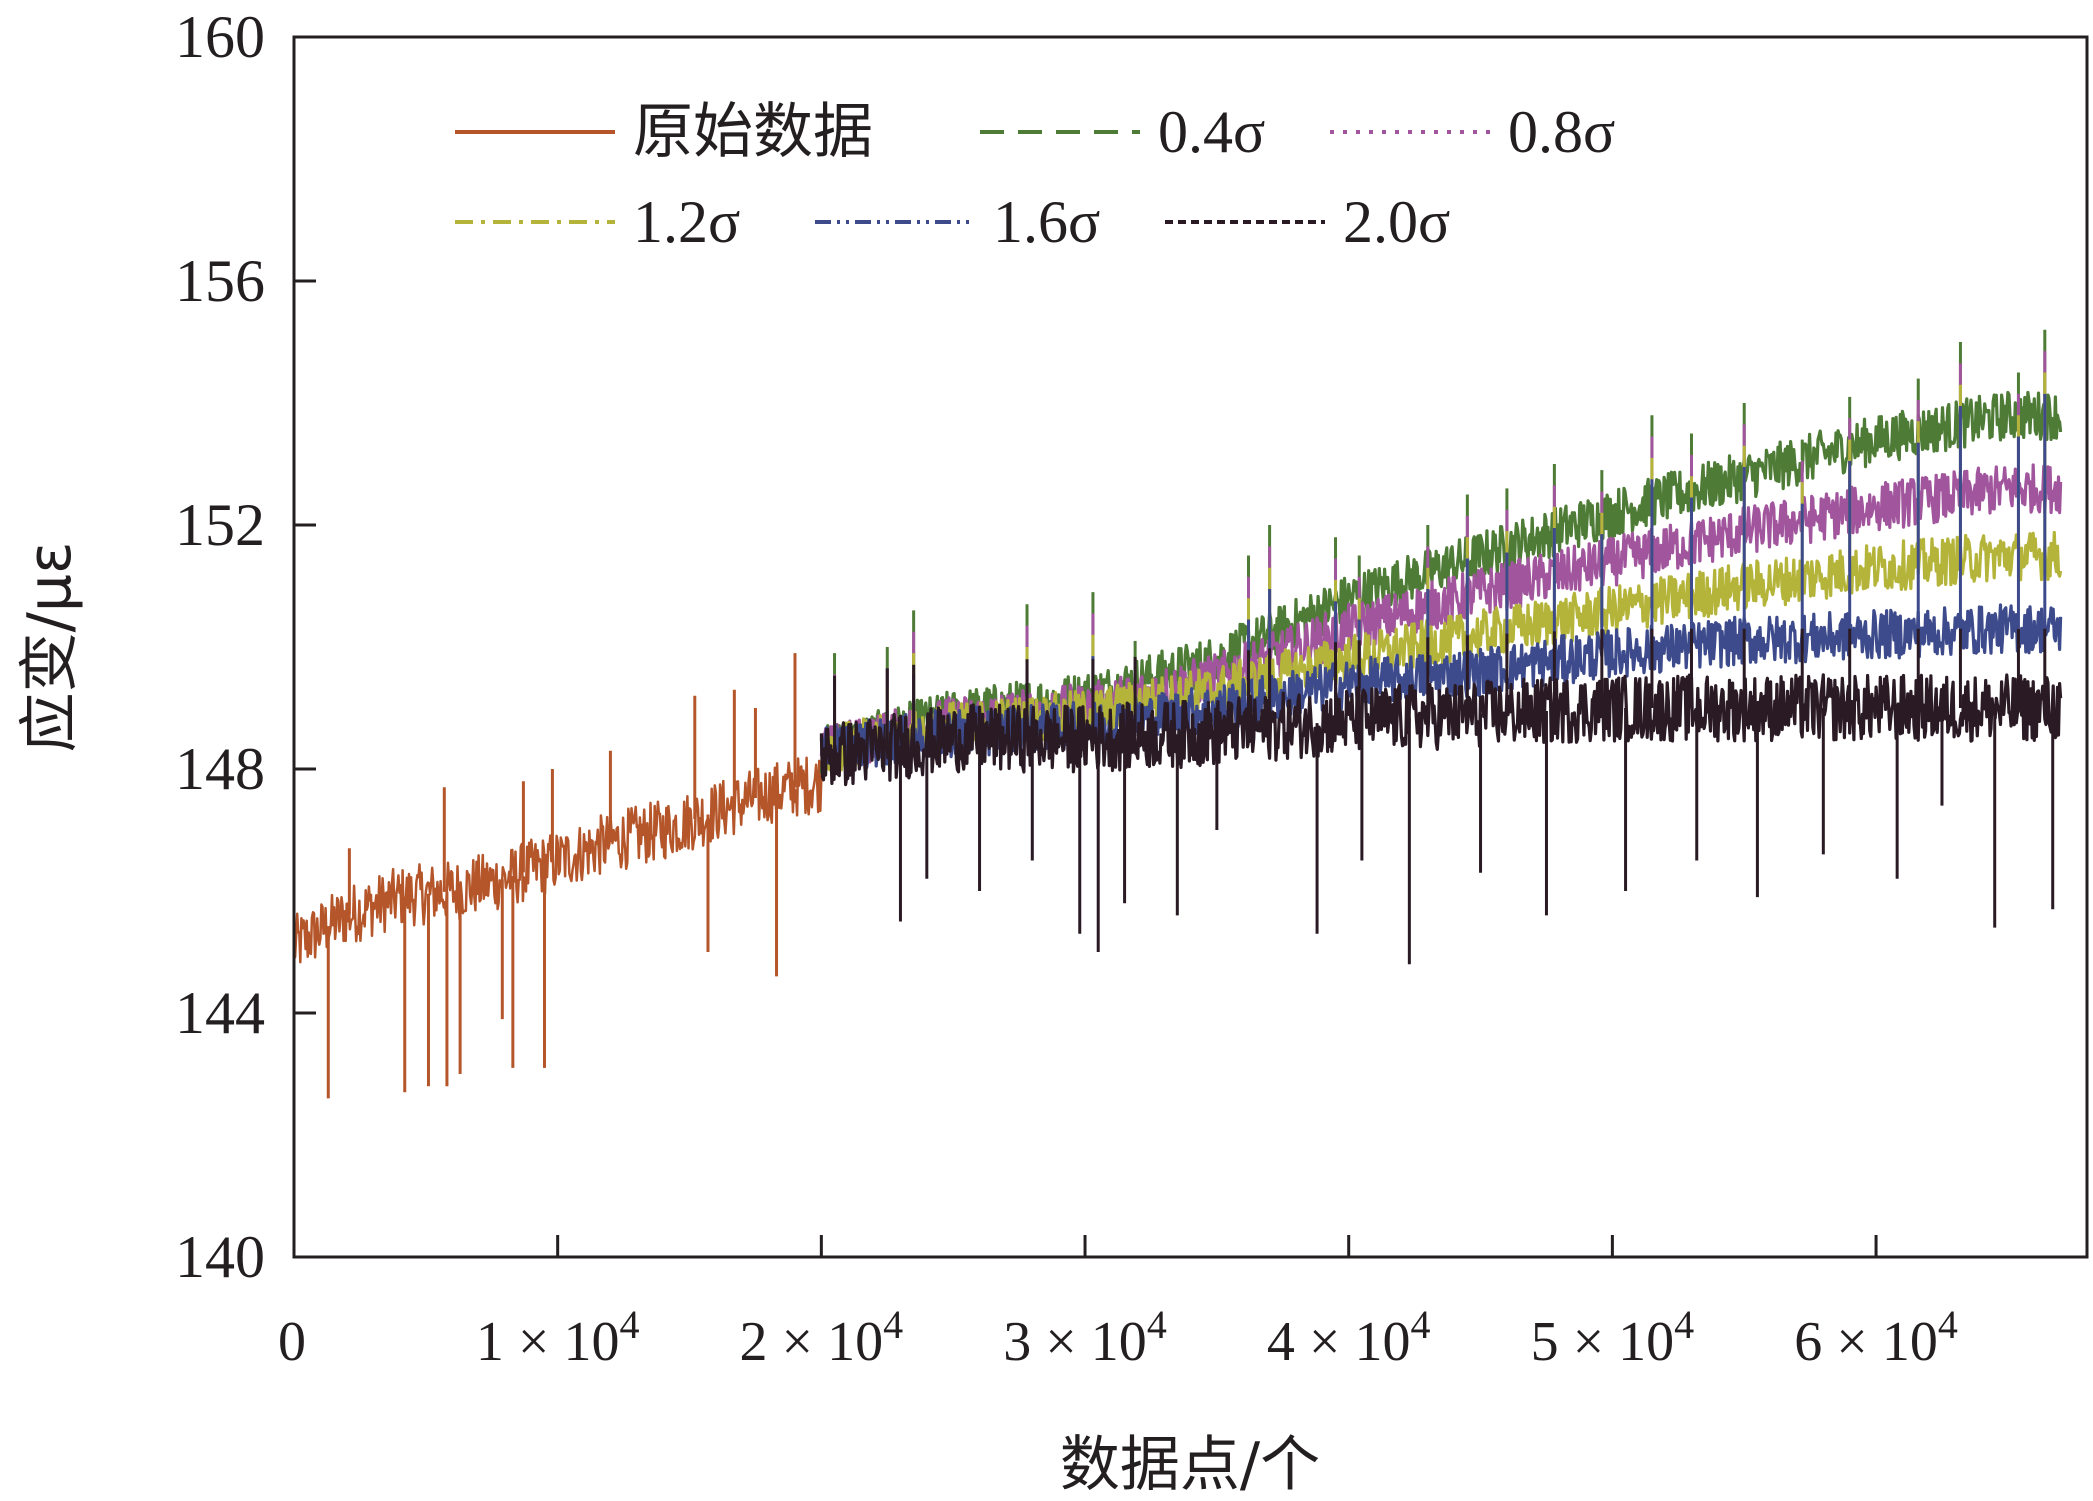 The width and height of the screenshot is (2093, 1501). What do you see at coordinates (753, 132) in the screenshot?
I see `legend-label-0: 原始数据` at bounding box center [753, 132].